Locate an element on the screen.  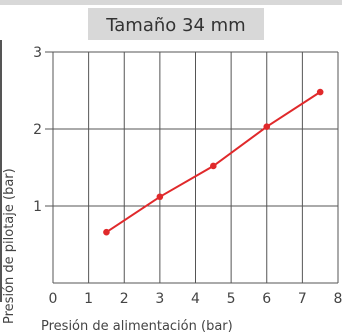
x-tick-label: 5 is located at coordinates (231, 299).